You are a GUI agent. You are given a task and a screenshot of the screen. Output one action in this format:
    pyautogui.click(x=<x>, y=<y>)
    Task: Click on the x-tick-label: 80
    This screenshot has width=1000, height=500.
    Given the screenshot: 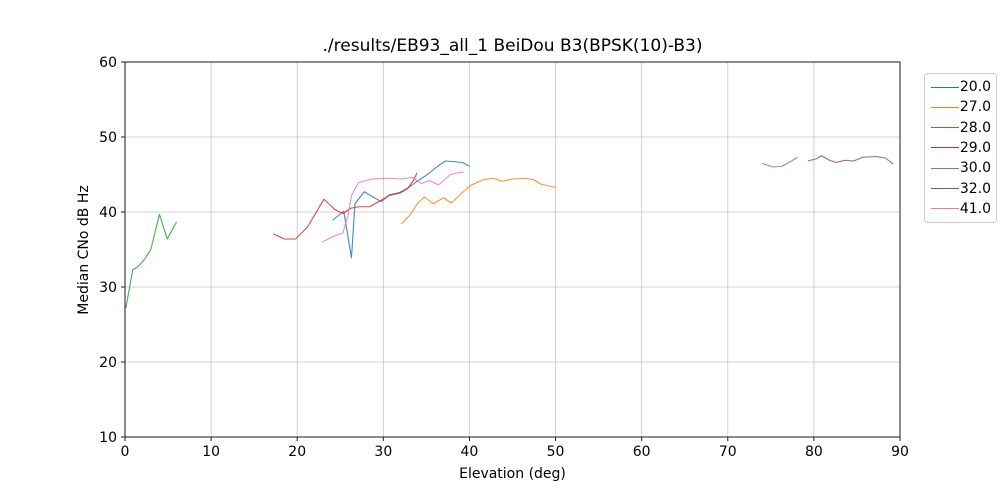 What is the action you would take?
    pyautogui.click(x=814, y=452)
    